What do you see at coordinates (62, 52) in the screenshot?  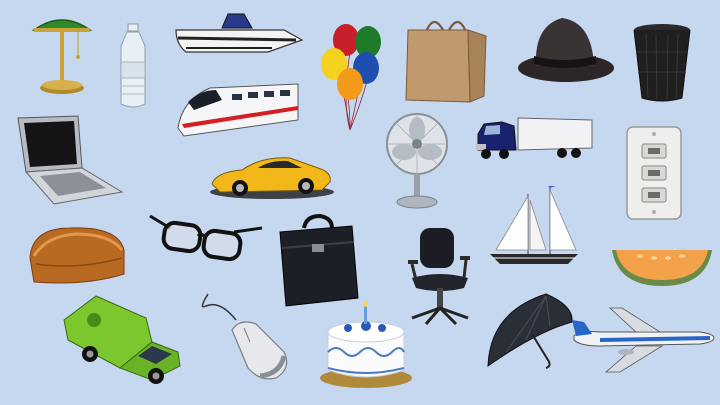 I see `desk-lamp-icon` at bounding box center [62, 52].